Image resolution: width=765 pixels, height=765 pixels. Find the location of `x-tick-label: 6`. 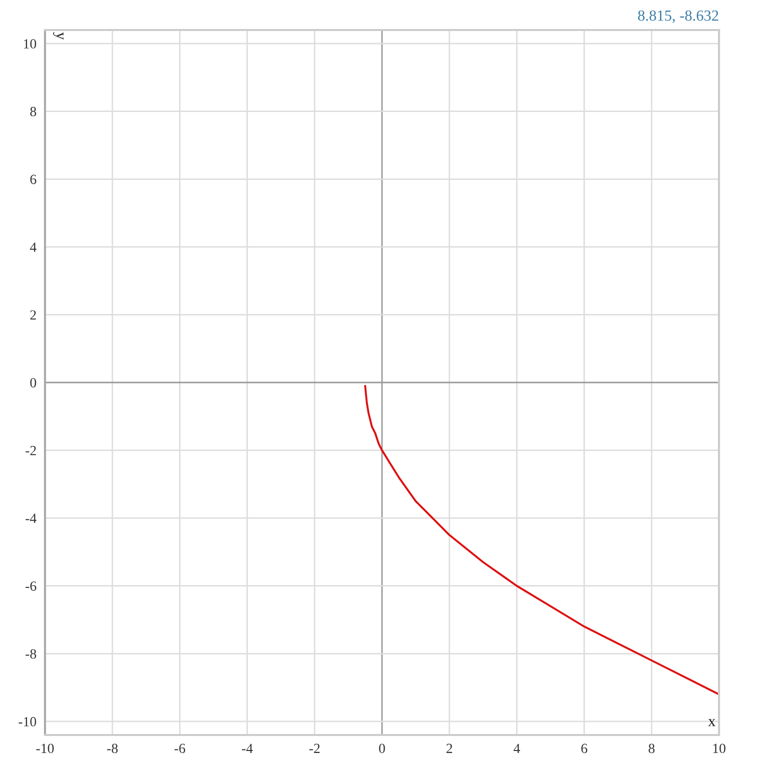

x-tick-label: 6 is located at coordinates (584, 749).